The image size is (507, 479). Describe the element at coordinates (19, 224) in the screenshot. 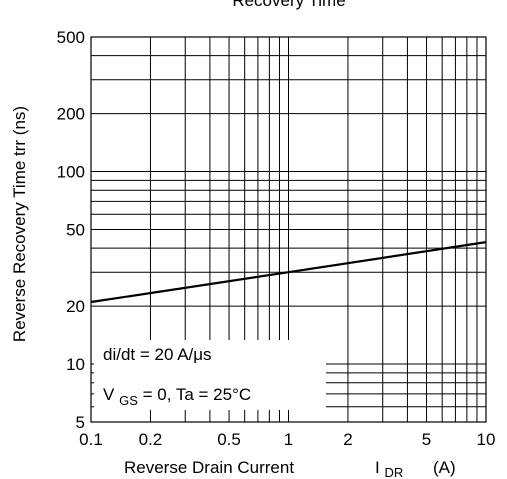

I see `y-axis-title: Reverse Recovery Time trr (ns)` at that location.